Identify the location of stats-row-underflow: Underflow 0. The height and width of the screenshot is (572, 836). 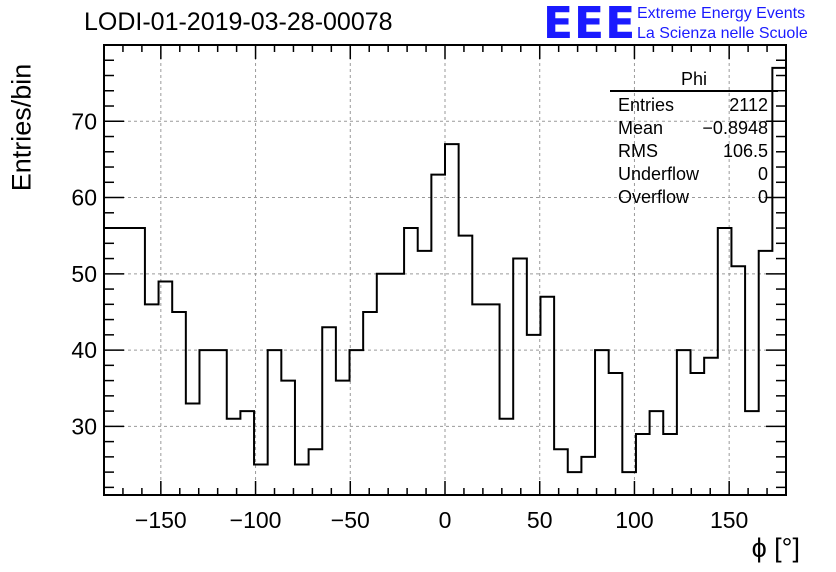
(694, 174).